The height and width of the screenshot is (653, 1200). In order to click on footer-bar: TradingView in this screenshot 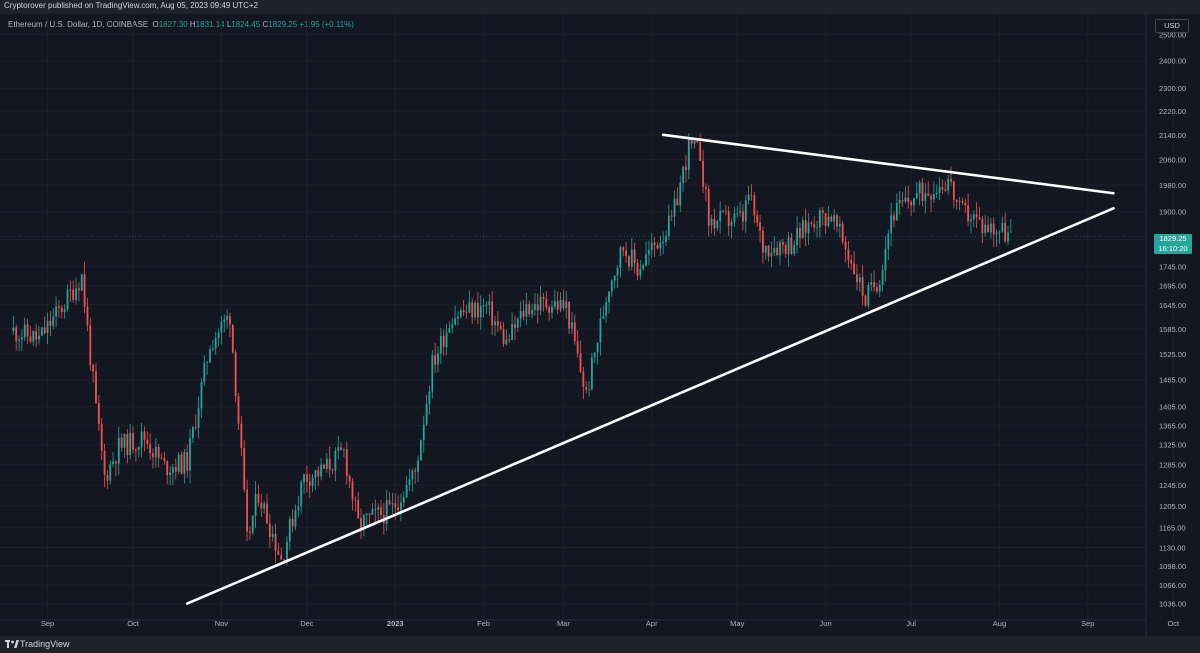, I will do `click(600, 644)`.